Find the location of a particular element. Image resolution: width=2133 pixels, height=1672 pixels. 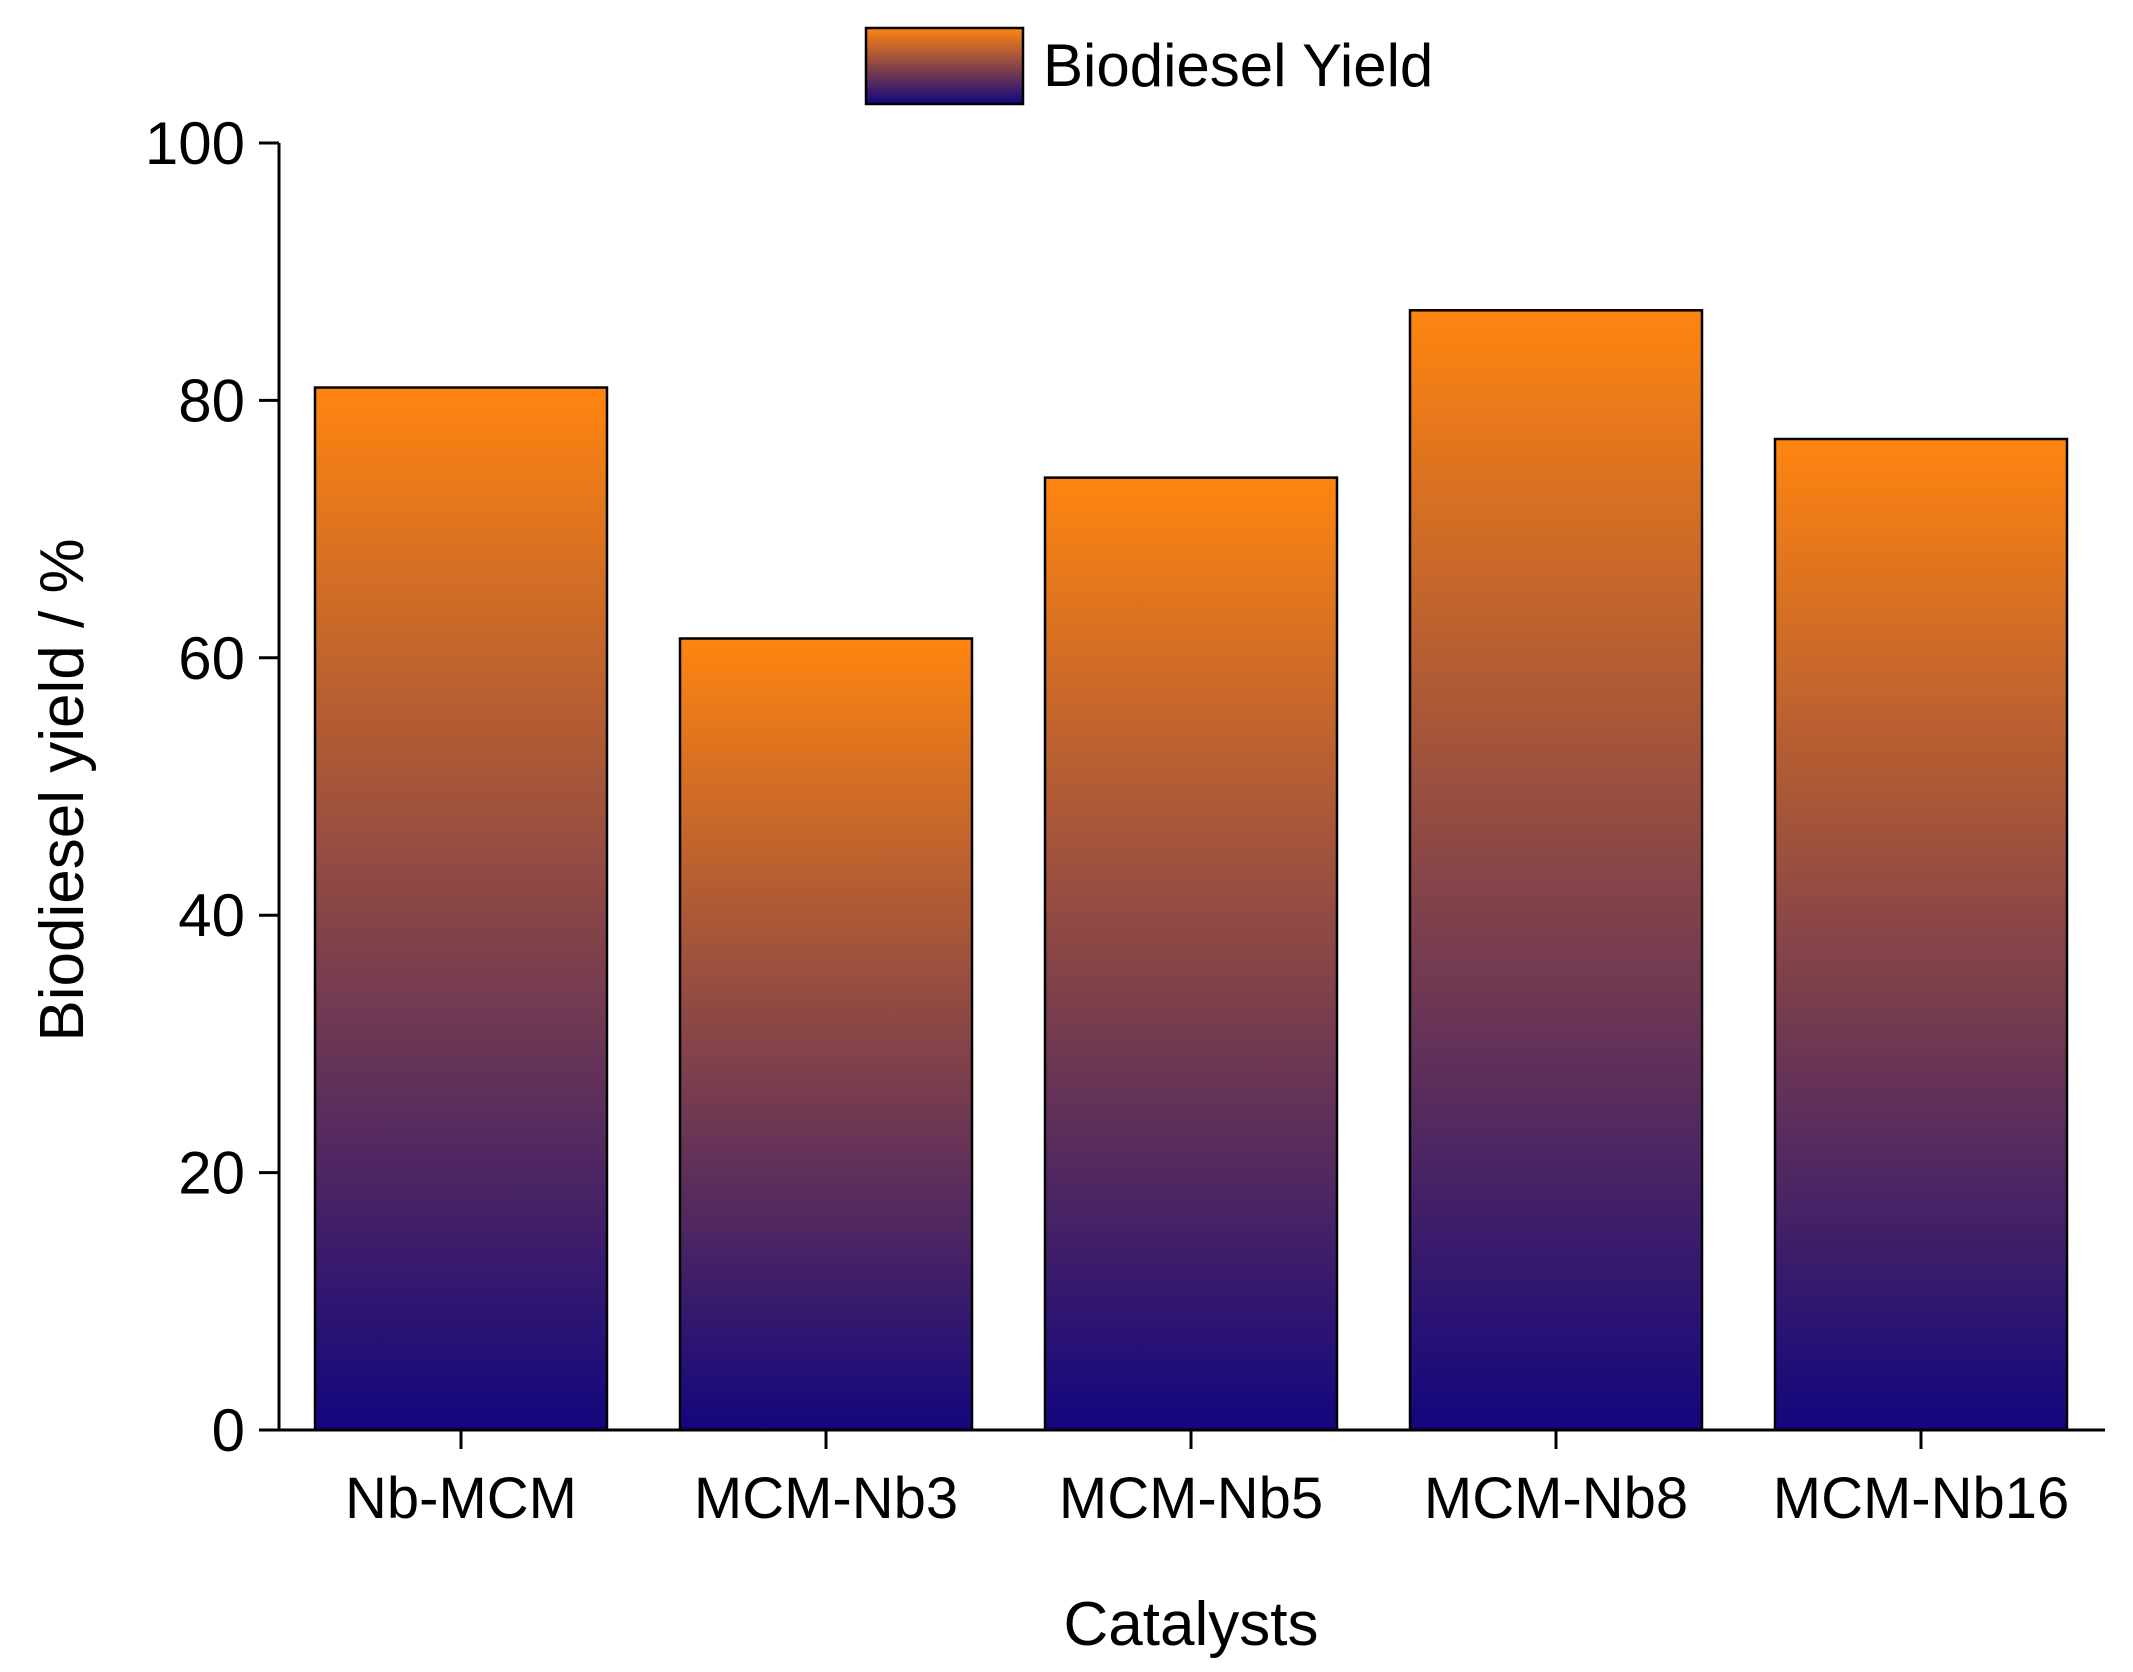

x-tick-label: Nb-MCM is located at coordinates (461, 1498).